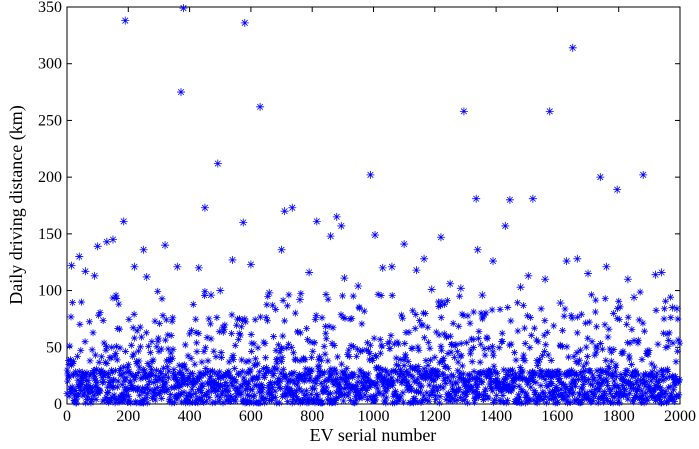  I want to click on x-tick-label: 1200, so click(435, 416).